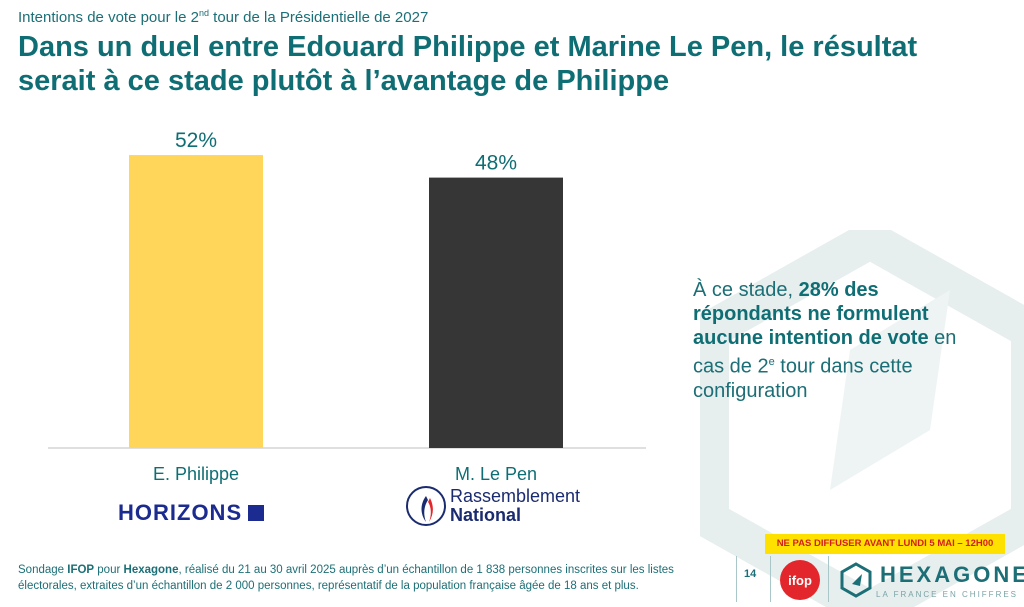 Image resolution: width=1024 pixels, height=607 pixels. I want to click on data-label: 52%, so click(196, 140).